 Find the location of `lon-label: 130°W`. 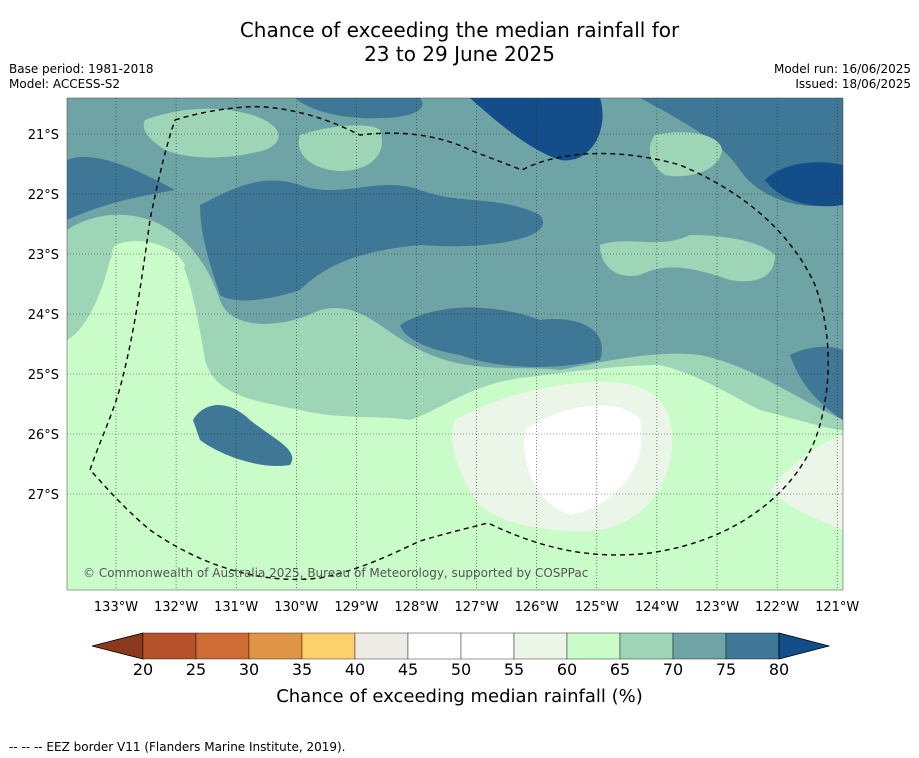

lon-label: 130°W is located at coordinates (296, 607).